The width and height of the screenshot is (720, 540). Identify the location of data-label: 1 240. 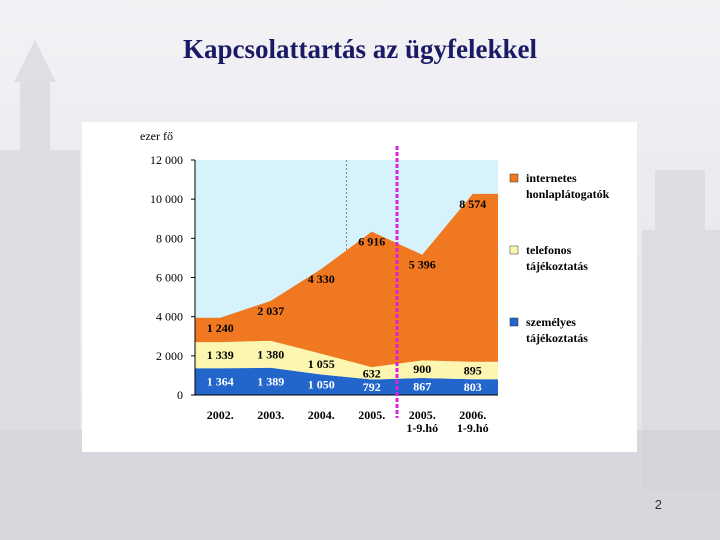
(220, 328).